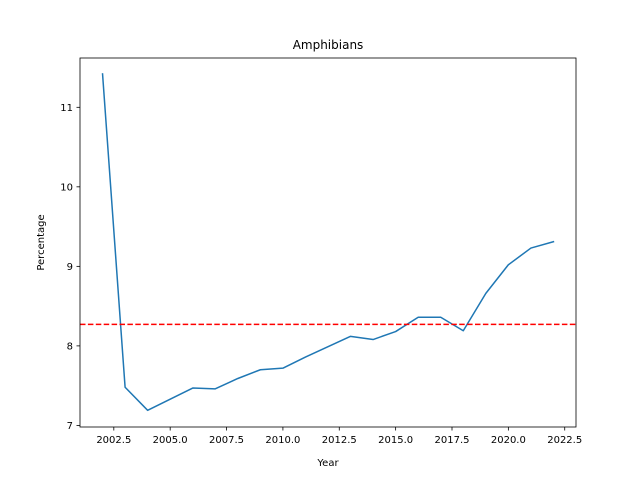 This screenshot has height=480, width=640. Describe the element at coordinates (339, 440) in the screenshot. I see `x-tick-label: 2012.5` at that location.